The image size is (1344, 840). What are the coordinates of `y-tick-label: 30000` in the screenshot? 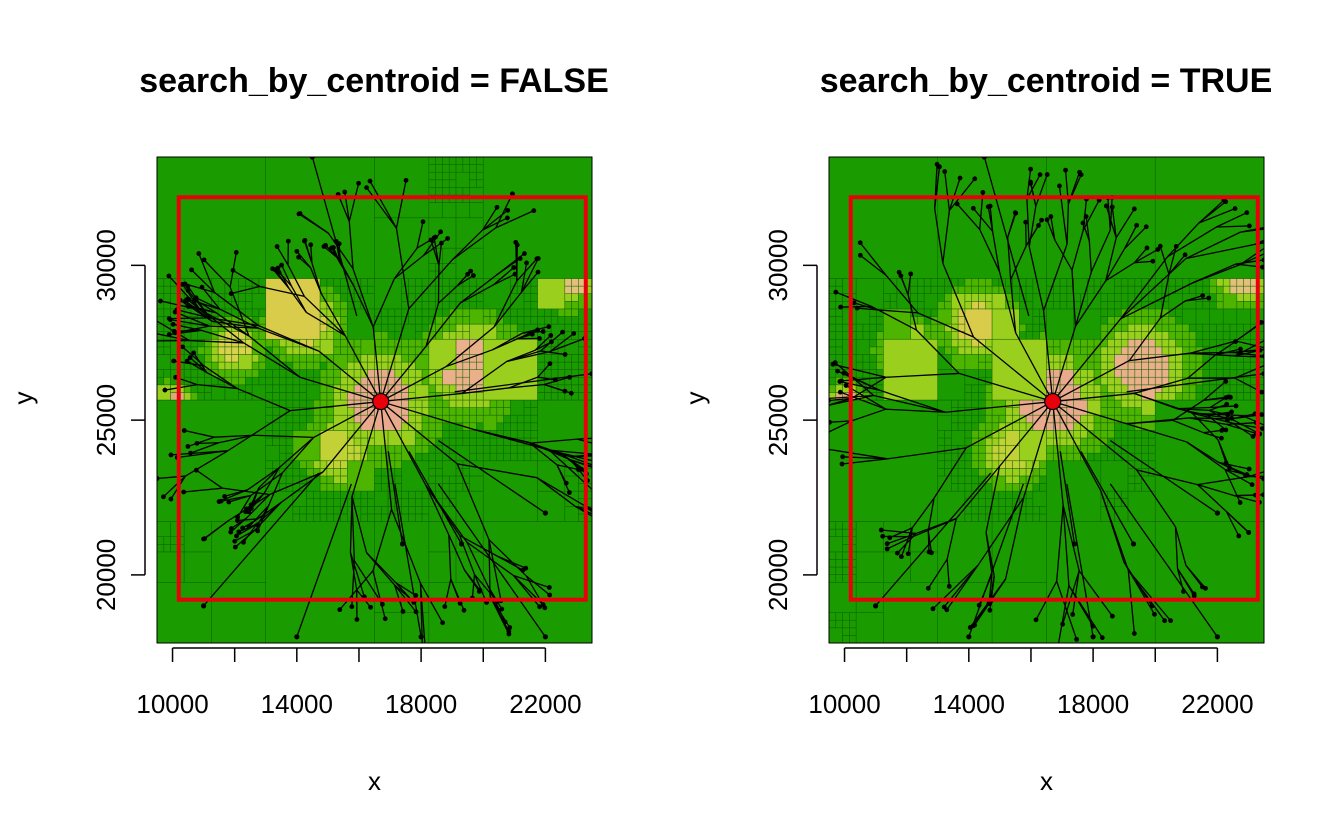 It's located at (778, 265).